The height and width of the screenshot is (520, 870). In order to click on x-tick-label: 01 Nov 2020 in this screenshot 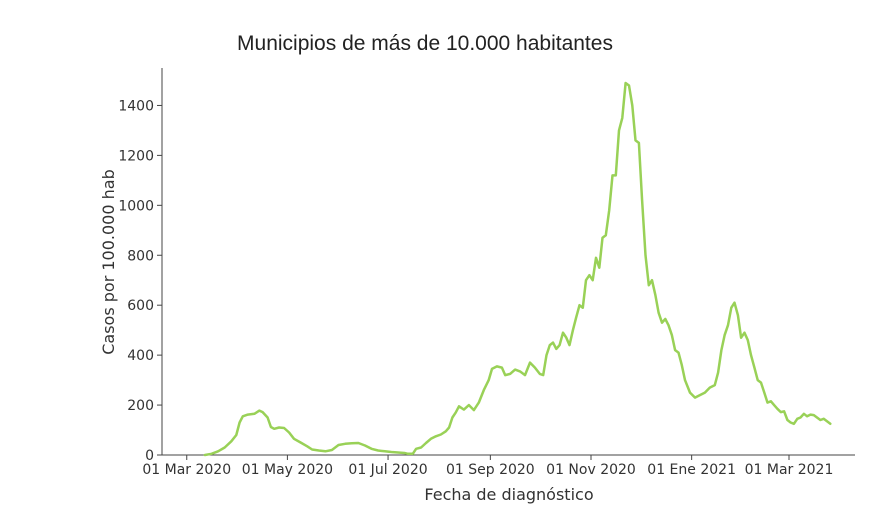, I will do `click(591, 470)`.